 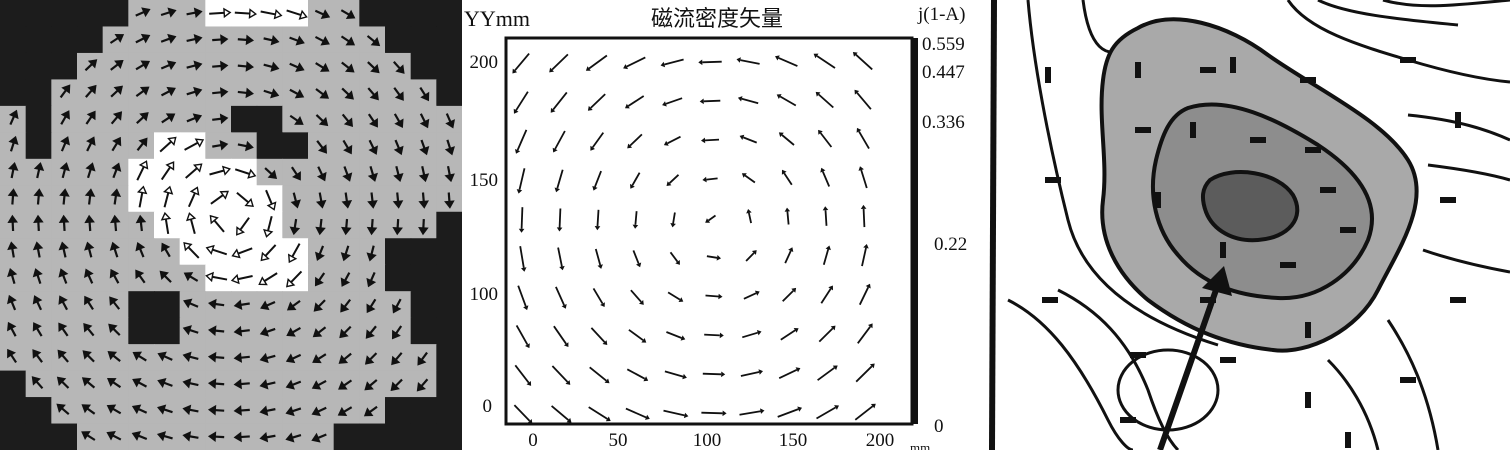 I want to click on x-tick-label: 200, so click(x=880, y=440).